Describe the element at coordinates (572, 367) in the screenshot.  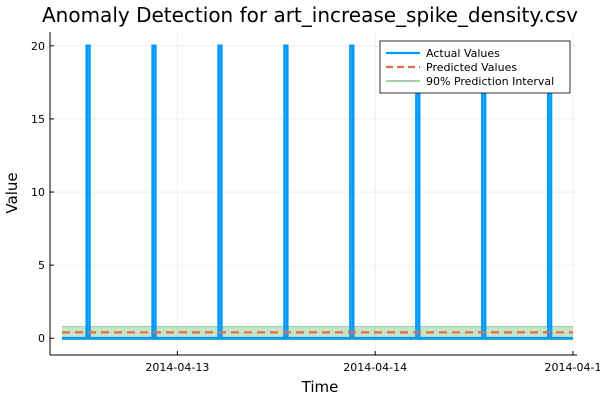
I see `x-tick-label: 2014-04-1` at that location.